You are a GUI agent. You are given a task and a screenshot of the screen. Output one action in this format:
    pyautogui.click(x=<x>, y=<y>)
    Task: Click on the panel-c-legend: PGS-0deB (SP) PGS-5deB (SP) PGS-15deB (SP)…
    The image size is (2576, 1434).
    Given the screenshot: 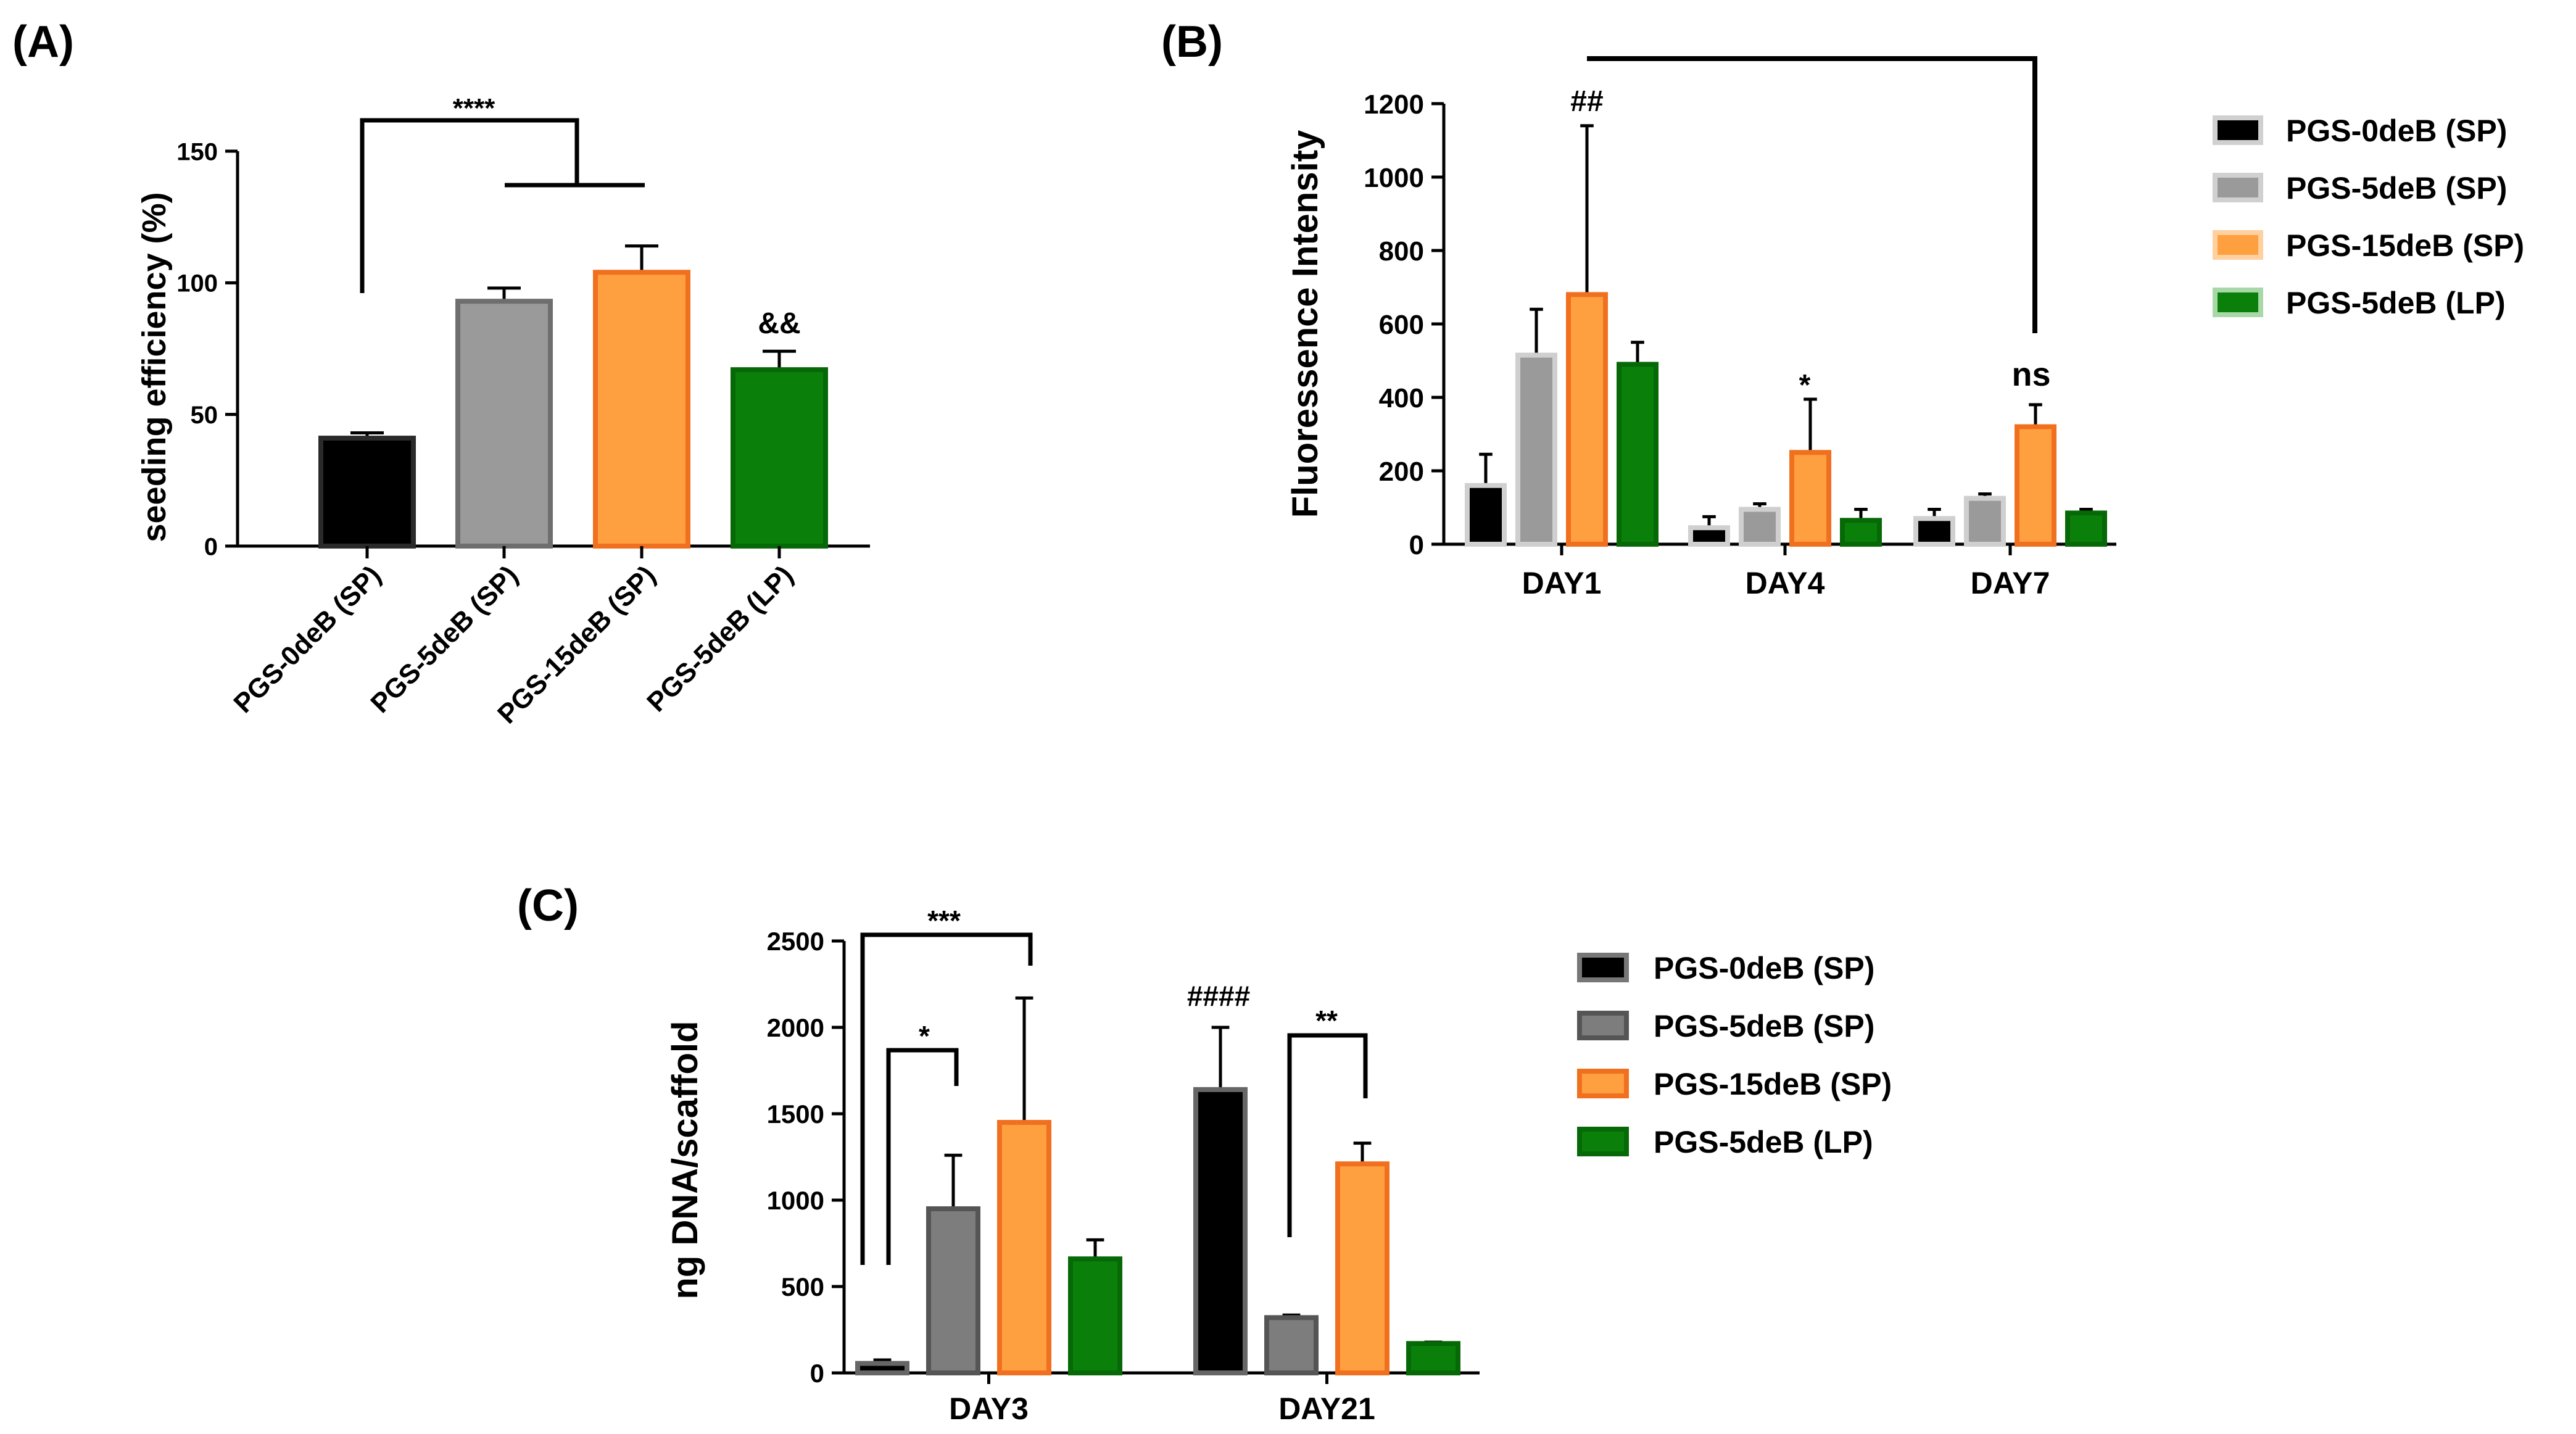 What is the action you would take?
    pyautogui.click(x=1734, y=1055)
    